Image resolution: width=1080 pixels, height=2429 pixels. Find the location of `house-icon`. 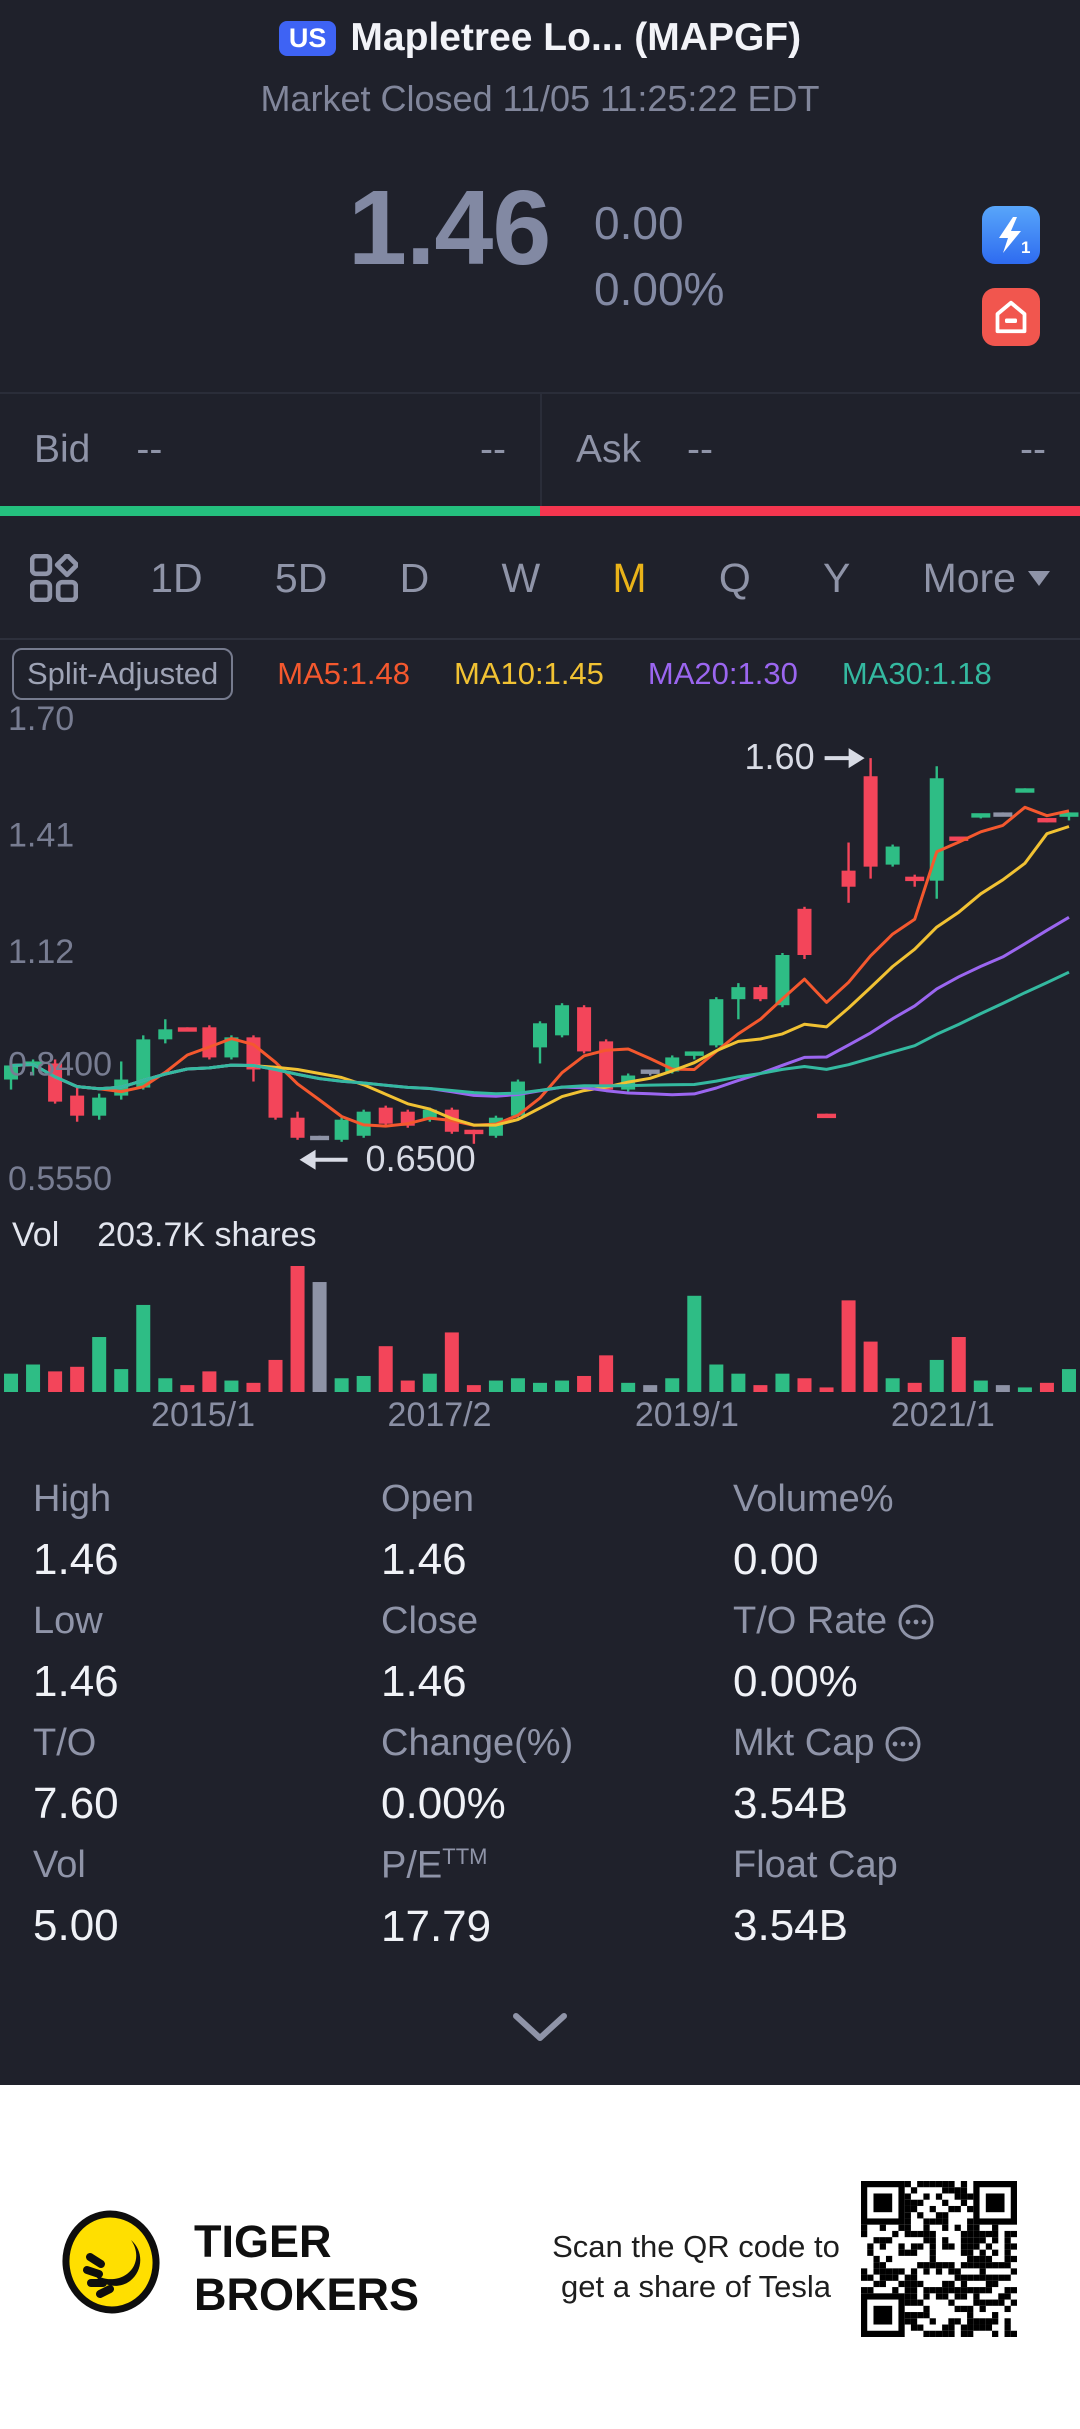

house-icon is located at coordinates (1011, 317).